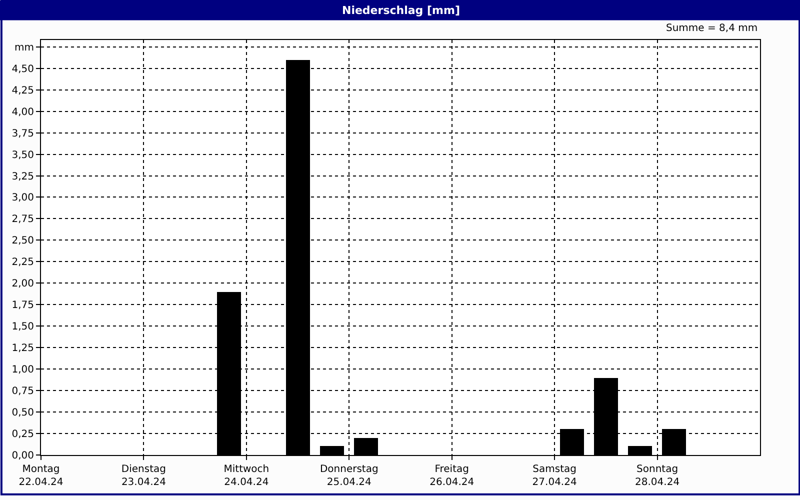 The height and width of the screenshot is (500, 800). I want to click on y-tick-label: 4,25, so click(23, 90).